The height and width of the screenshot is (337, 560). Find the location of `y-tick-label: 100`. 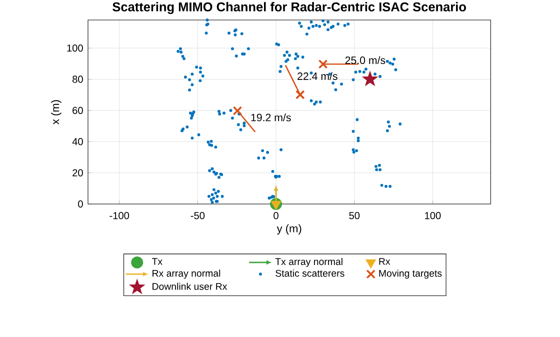

y-tick-label: 100 is located at coordinates (75, 48).